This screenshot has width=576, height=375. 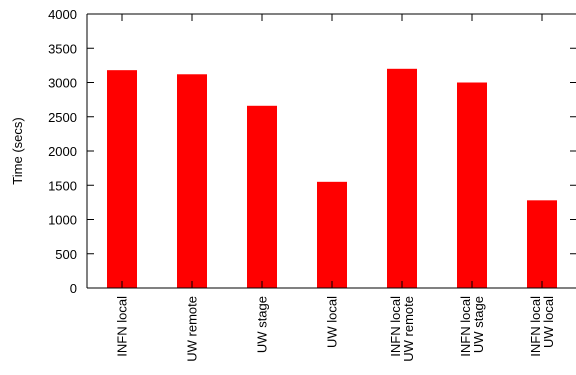 I want to click on y-tick-label: 4000, so click(x=62, y=14).